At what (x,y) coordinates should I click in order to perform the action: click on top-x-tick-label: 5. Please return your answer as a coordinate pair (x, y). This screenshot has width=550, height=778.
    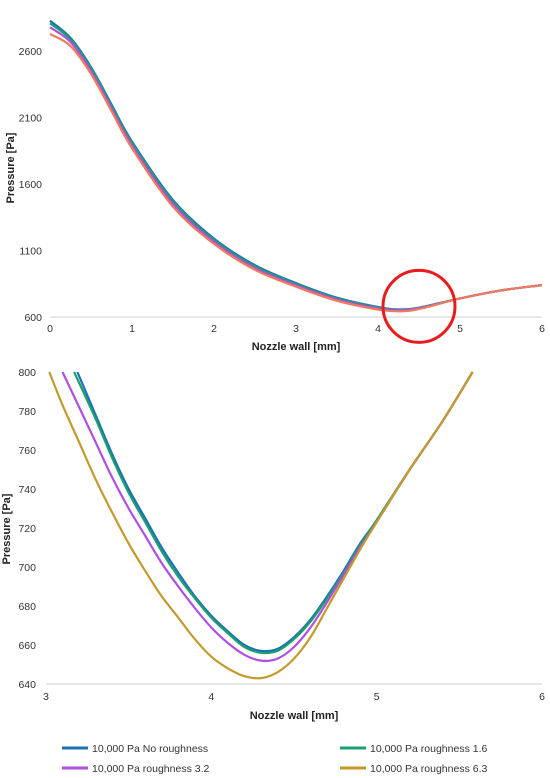
    Looking at the image, I should click on (460, 329).